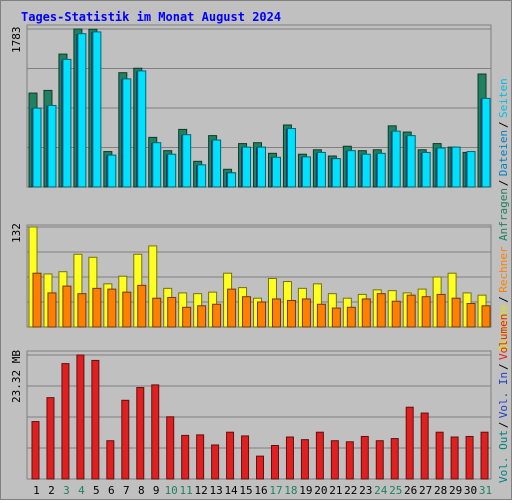  I want to click on day-label: 2, so click(51, 490).